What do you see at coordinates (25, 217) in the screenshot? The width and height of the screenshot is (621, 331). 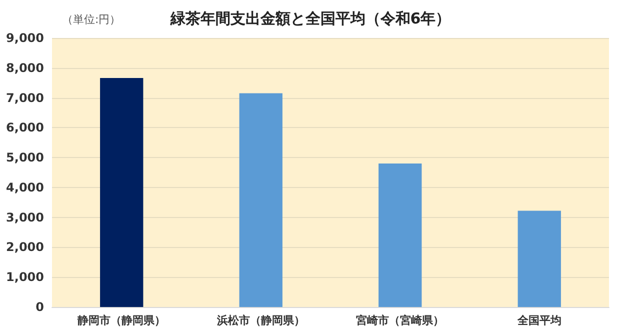 I see `y-tick-label: 3,000` at bounding box center [25, 217].